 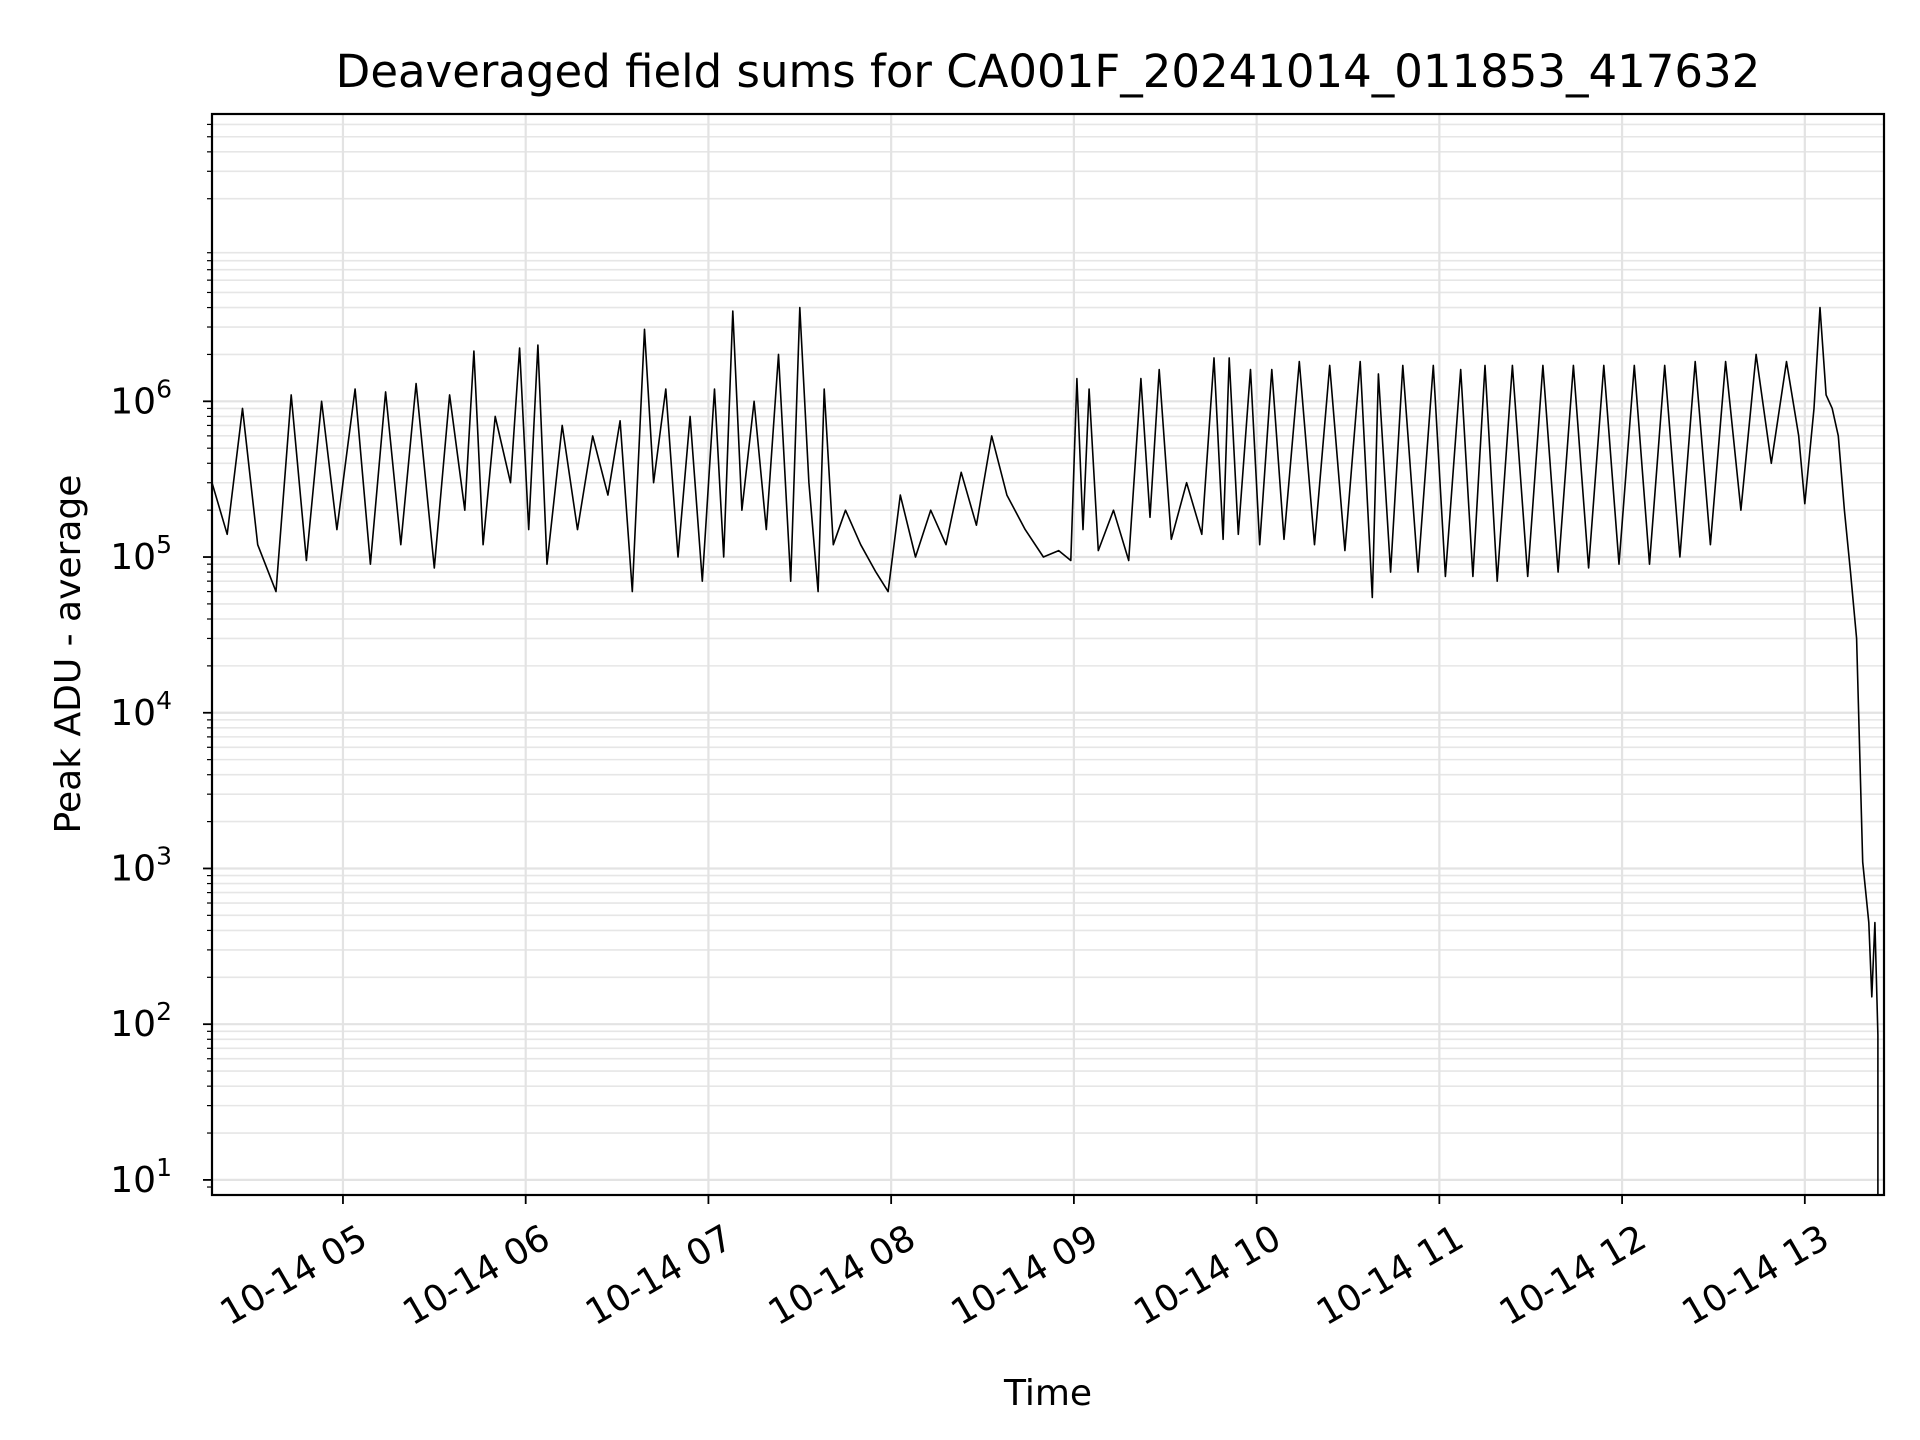 What do you see at coordinates (141, 398) in the screenshot?
I see `y-tick-label: 10⁶` at bounding box center [141, 398].